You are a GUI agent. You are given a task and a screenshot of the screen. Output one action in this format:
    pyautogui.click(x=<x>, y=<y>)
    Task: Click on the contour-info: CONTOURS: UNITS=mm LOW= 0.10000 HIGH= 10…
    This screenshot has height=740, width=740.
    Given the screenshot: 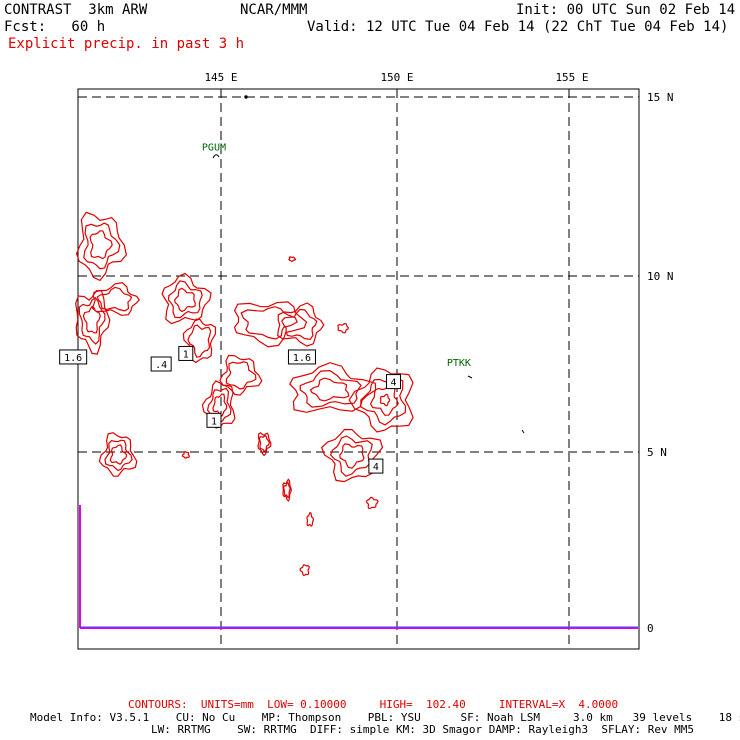 What is the action you would take?
    pyautogui.click(x=373, y=704)
    